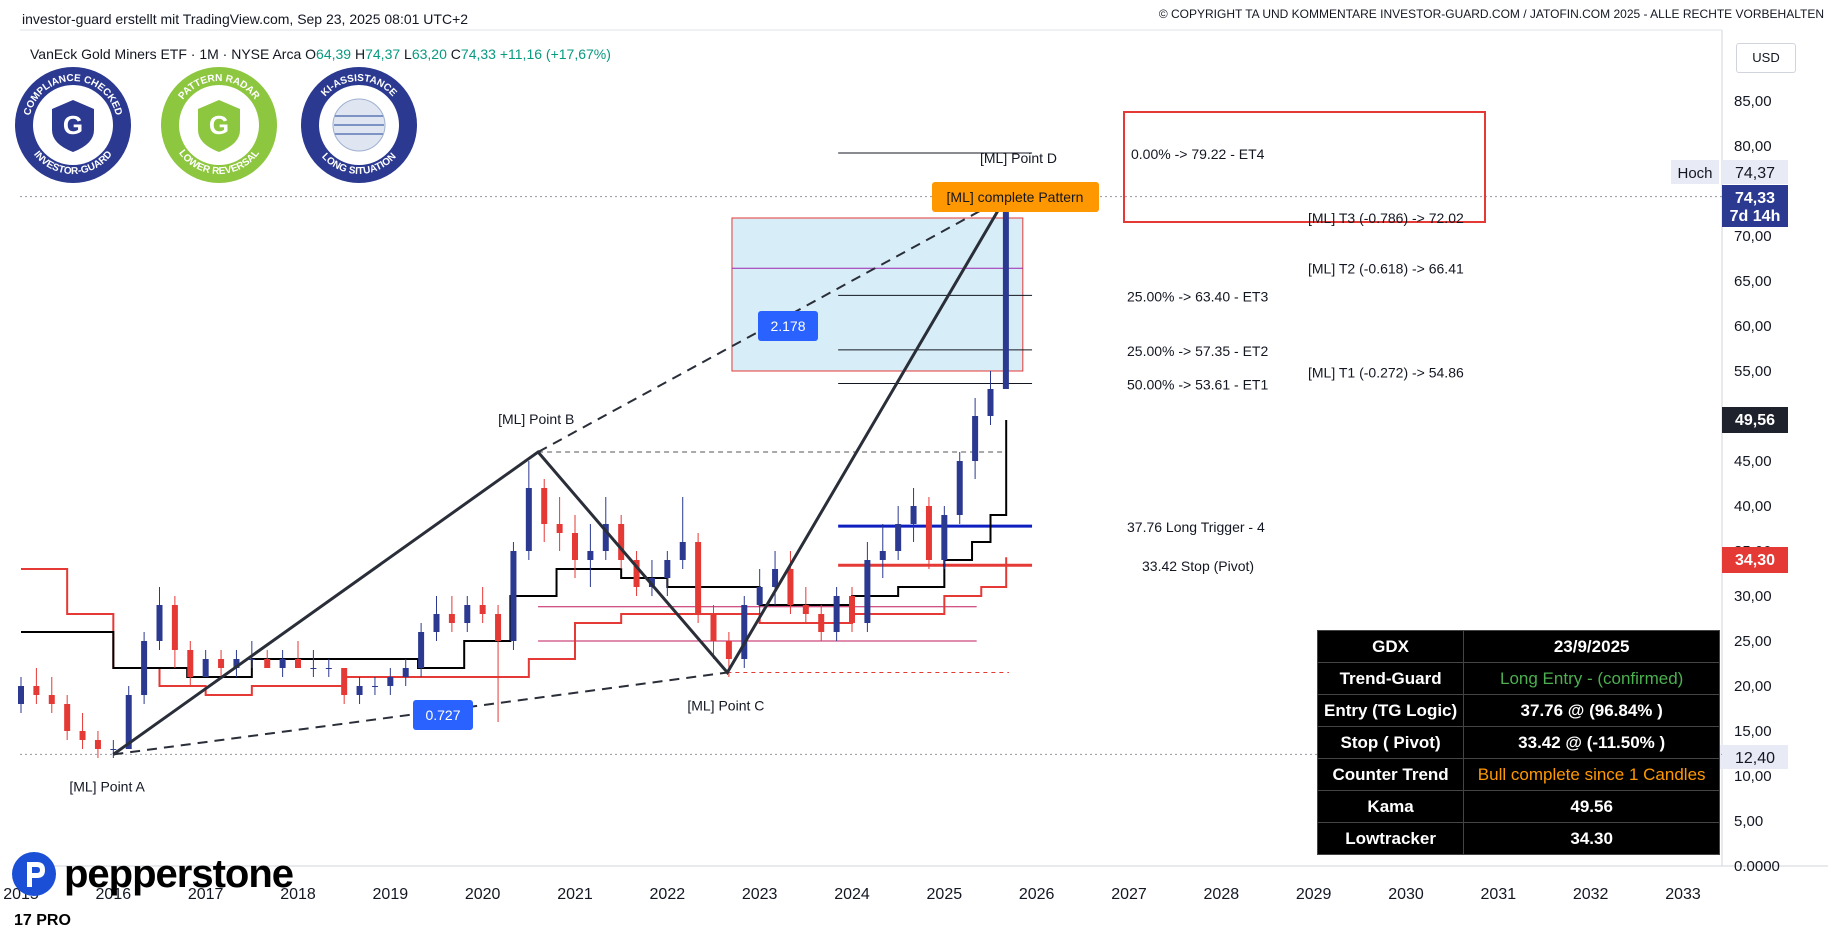 Image resolution: width=1828 pixels, height=937 pixels. I want to click on row-label: Counter Trend, so click(1390, 774).